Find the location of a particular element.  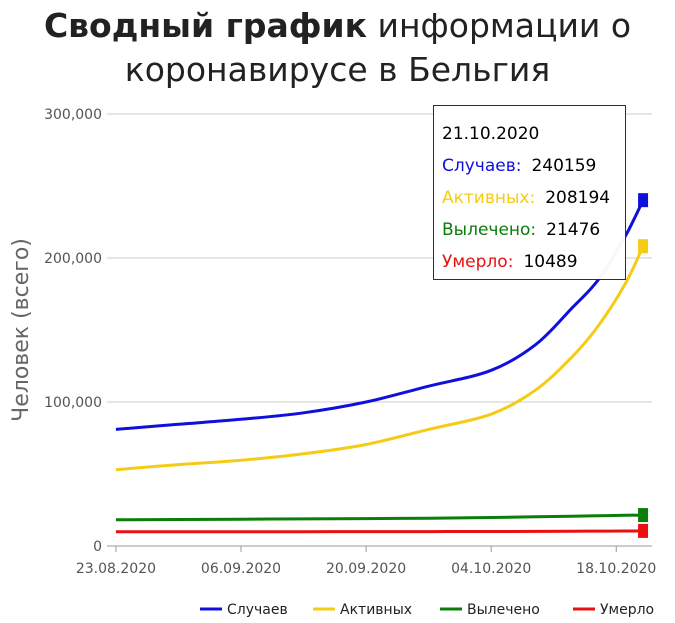

tooltip-row: Вылечено: 21476 is located at coordinates (533, 230).